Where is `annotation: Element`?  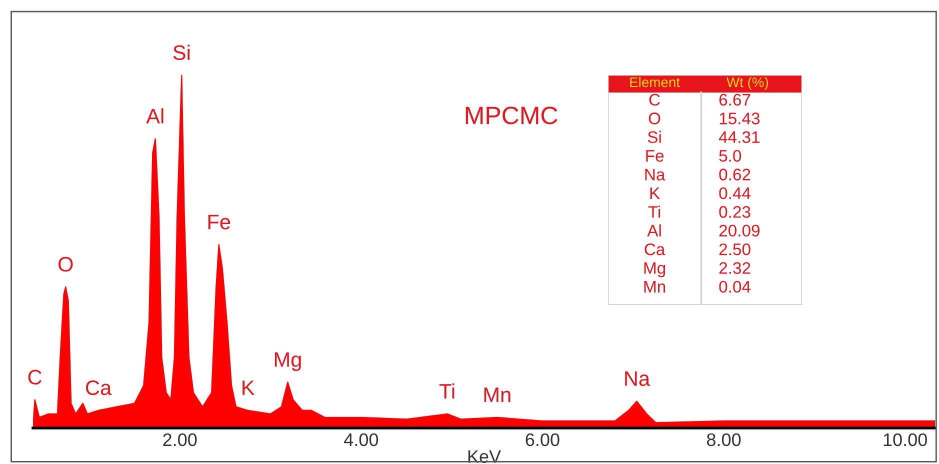 annotation: Element is located at coordinates (655, 82).